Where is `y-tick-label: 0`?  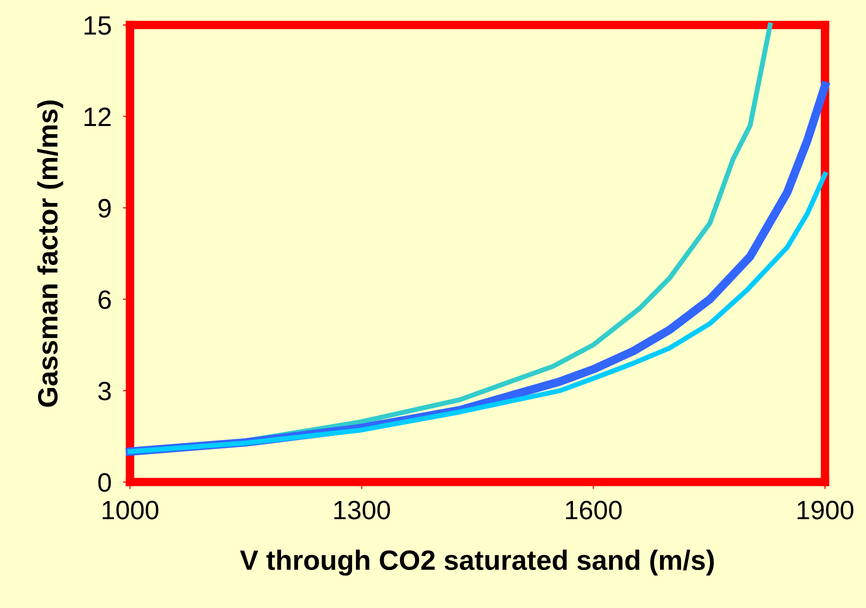 y-tick-label: 0 is located at coordinates (104, 482).